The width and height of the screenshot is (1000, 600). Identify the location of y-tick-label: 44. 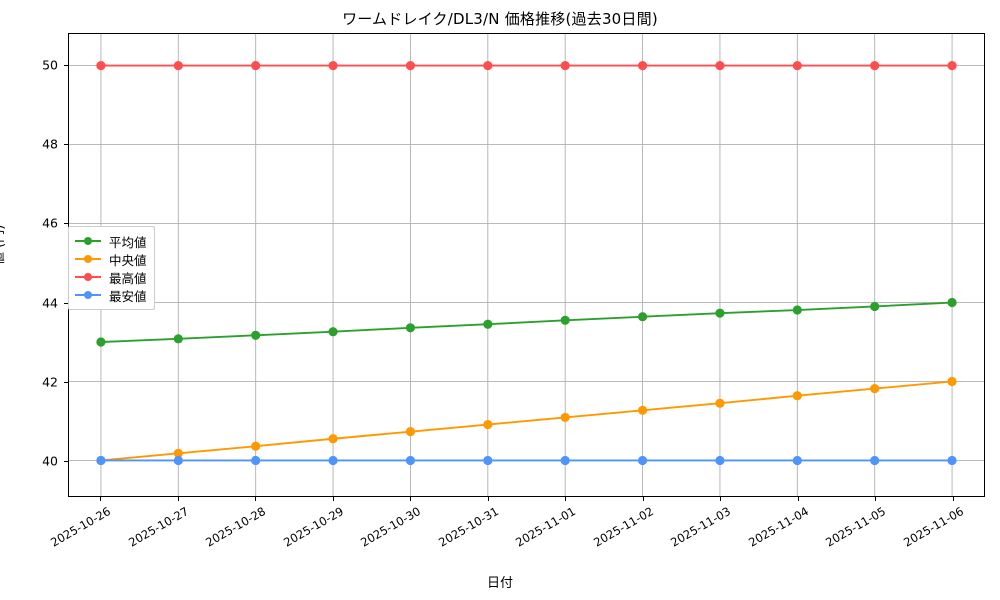
(50, 303).